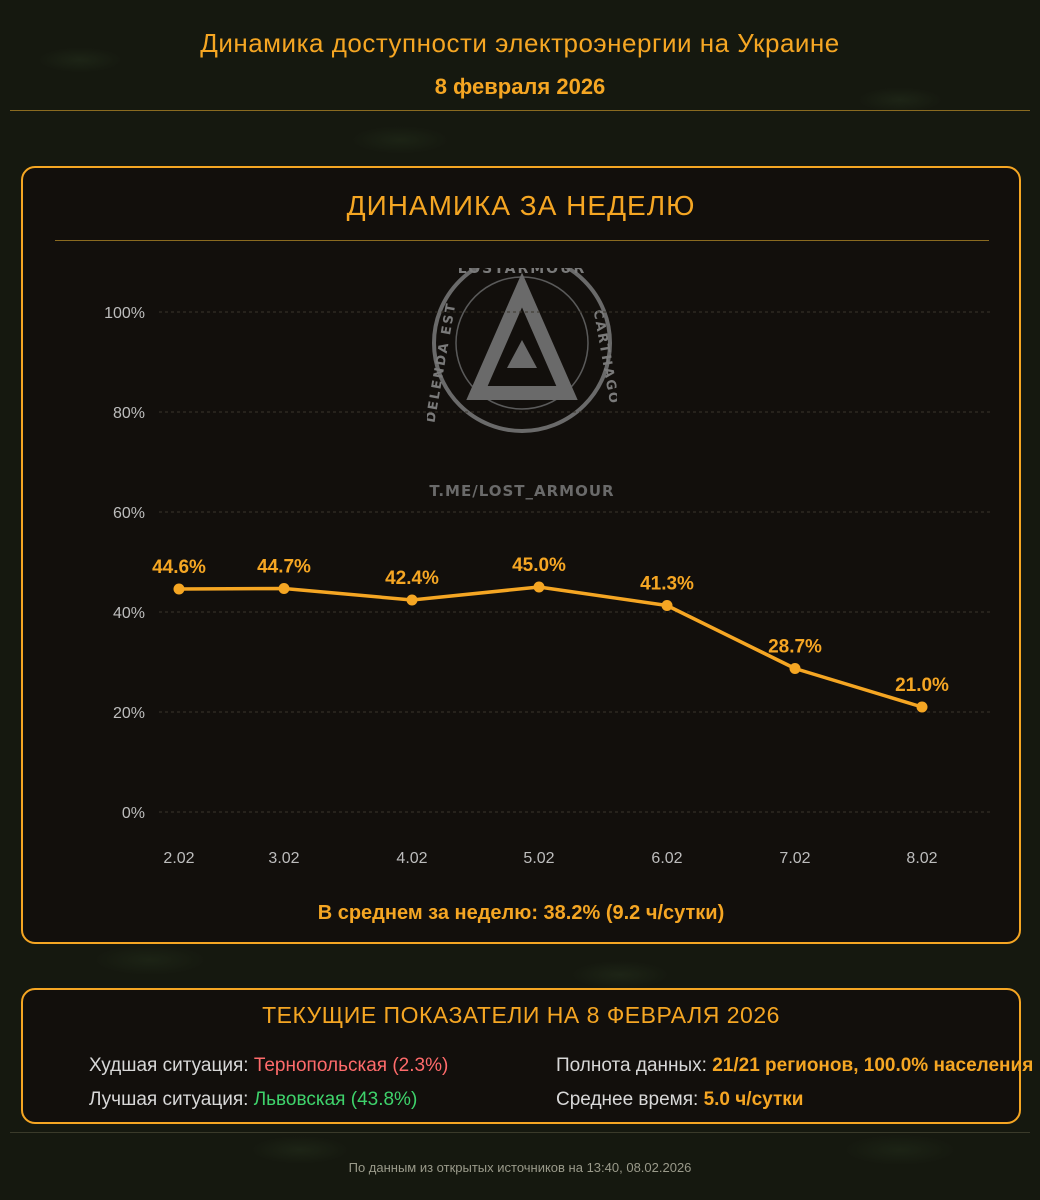 The image size is (1040, 1200). I want to click on chart-title-divider, so click(522, 240).